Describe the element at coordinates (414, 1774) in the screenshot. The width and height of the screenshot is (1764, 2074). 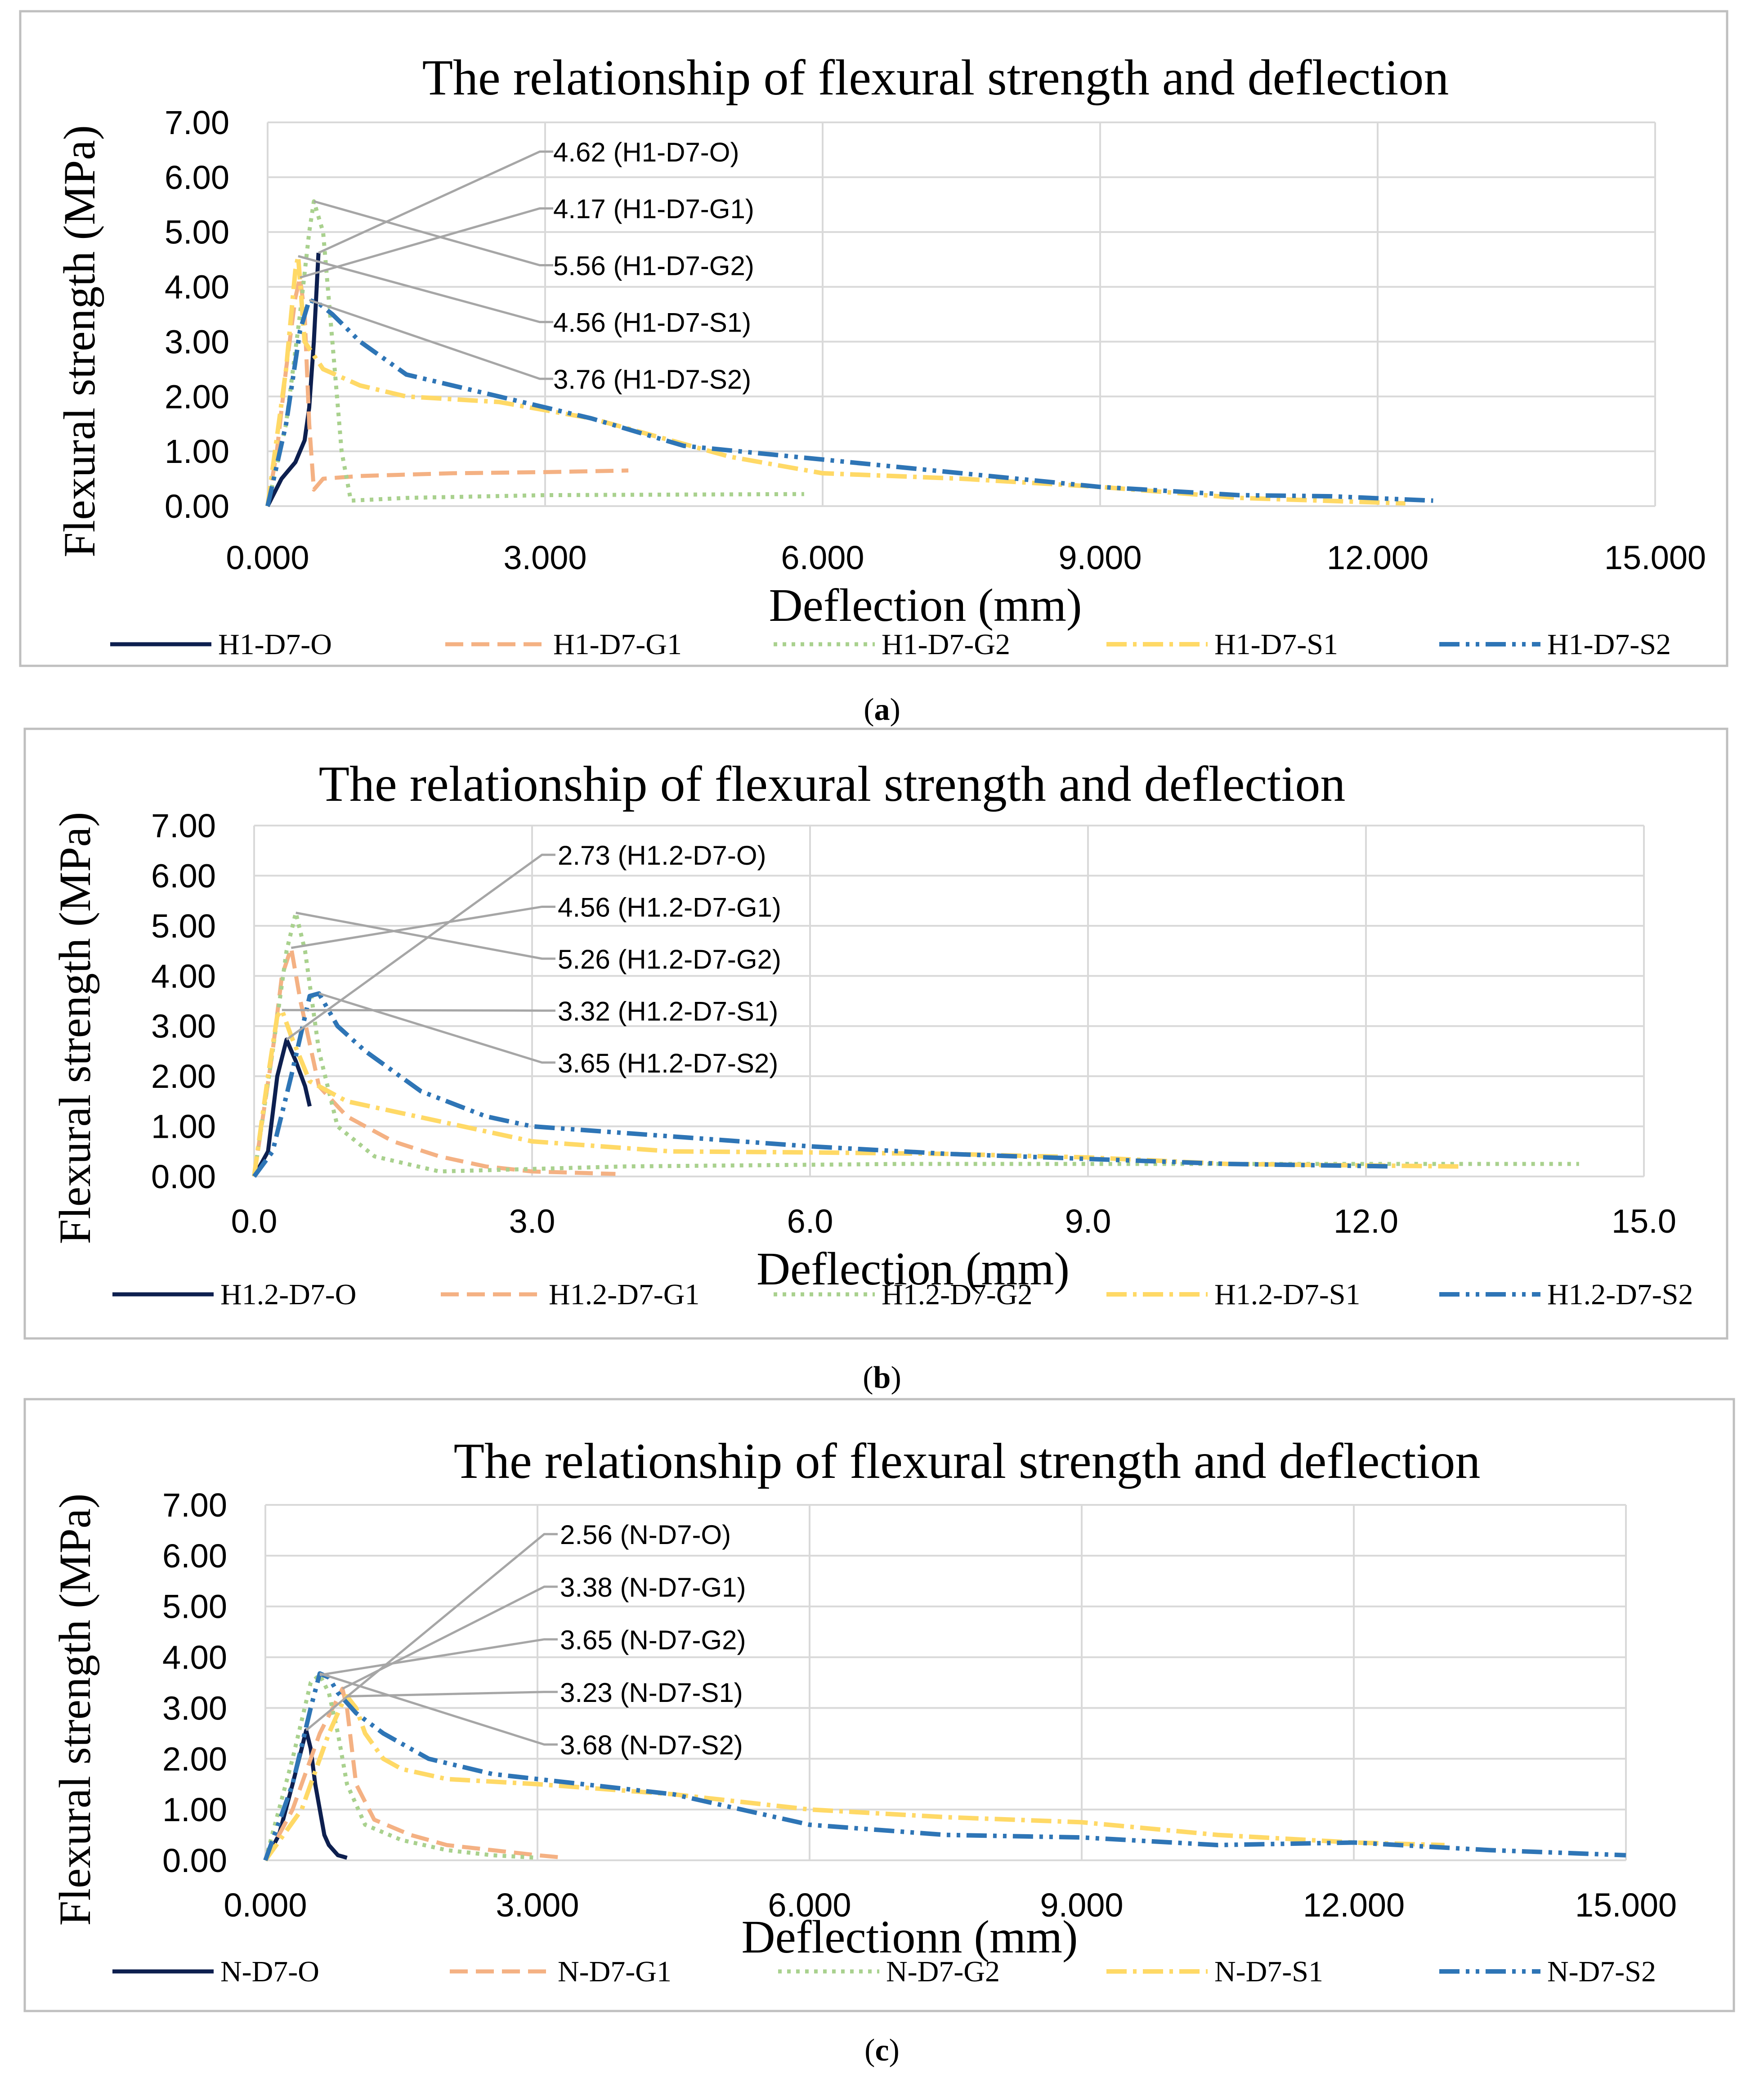
I see `series-line-N-D7-G1` at that location.